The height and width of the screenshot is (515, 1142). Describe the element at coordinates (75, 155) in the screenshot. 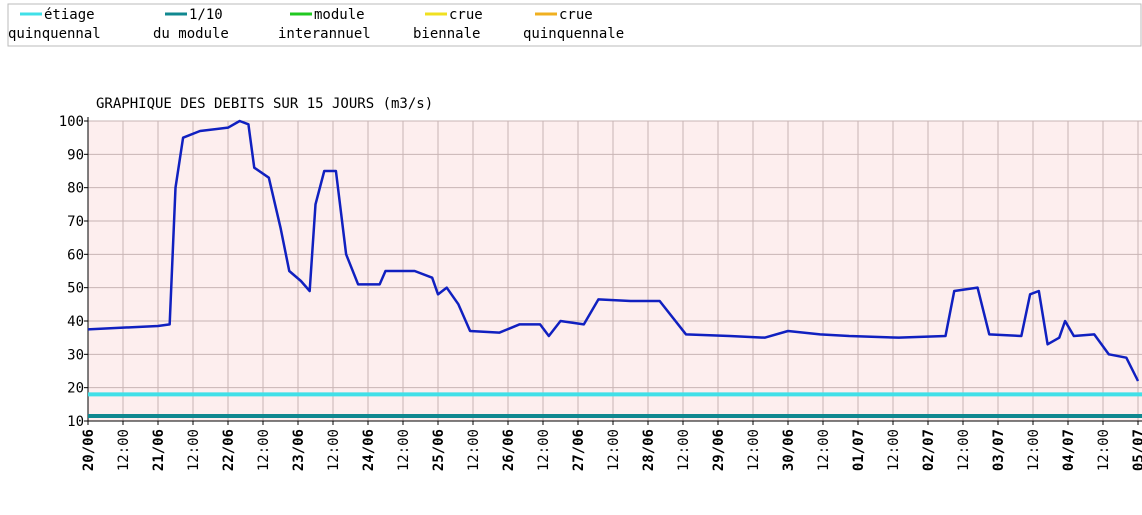

I see `y-tick-label: 90` at that location.